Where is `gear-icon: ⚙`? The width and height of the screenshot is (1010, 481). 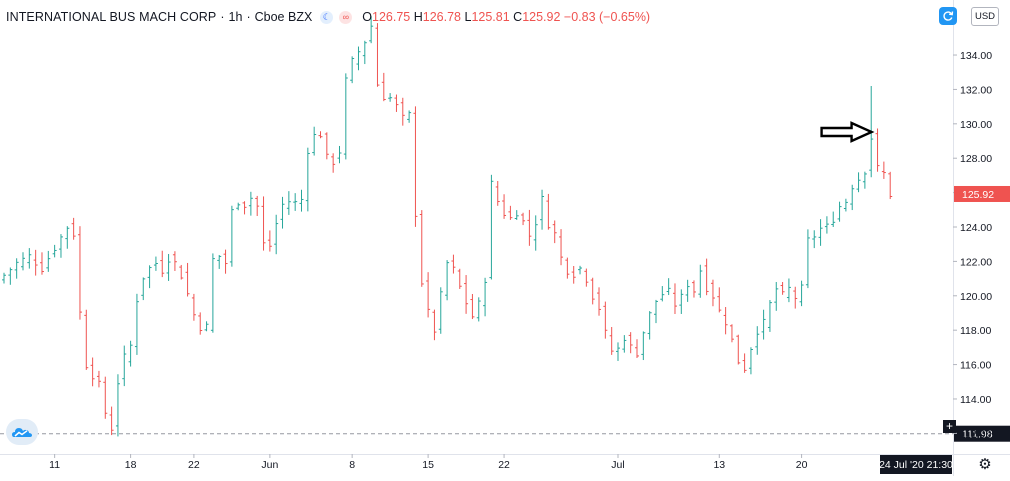
gear-icon: ⚙ is located at coordinates (985, 464).